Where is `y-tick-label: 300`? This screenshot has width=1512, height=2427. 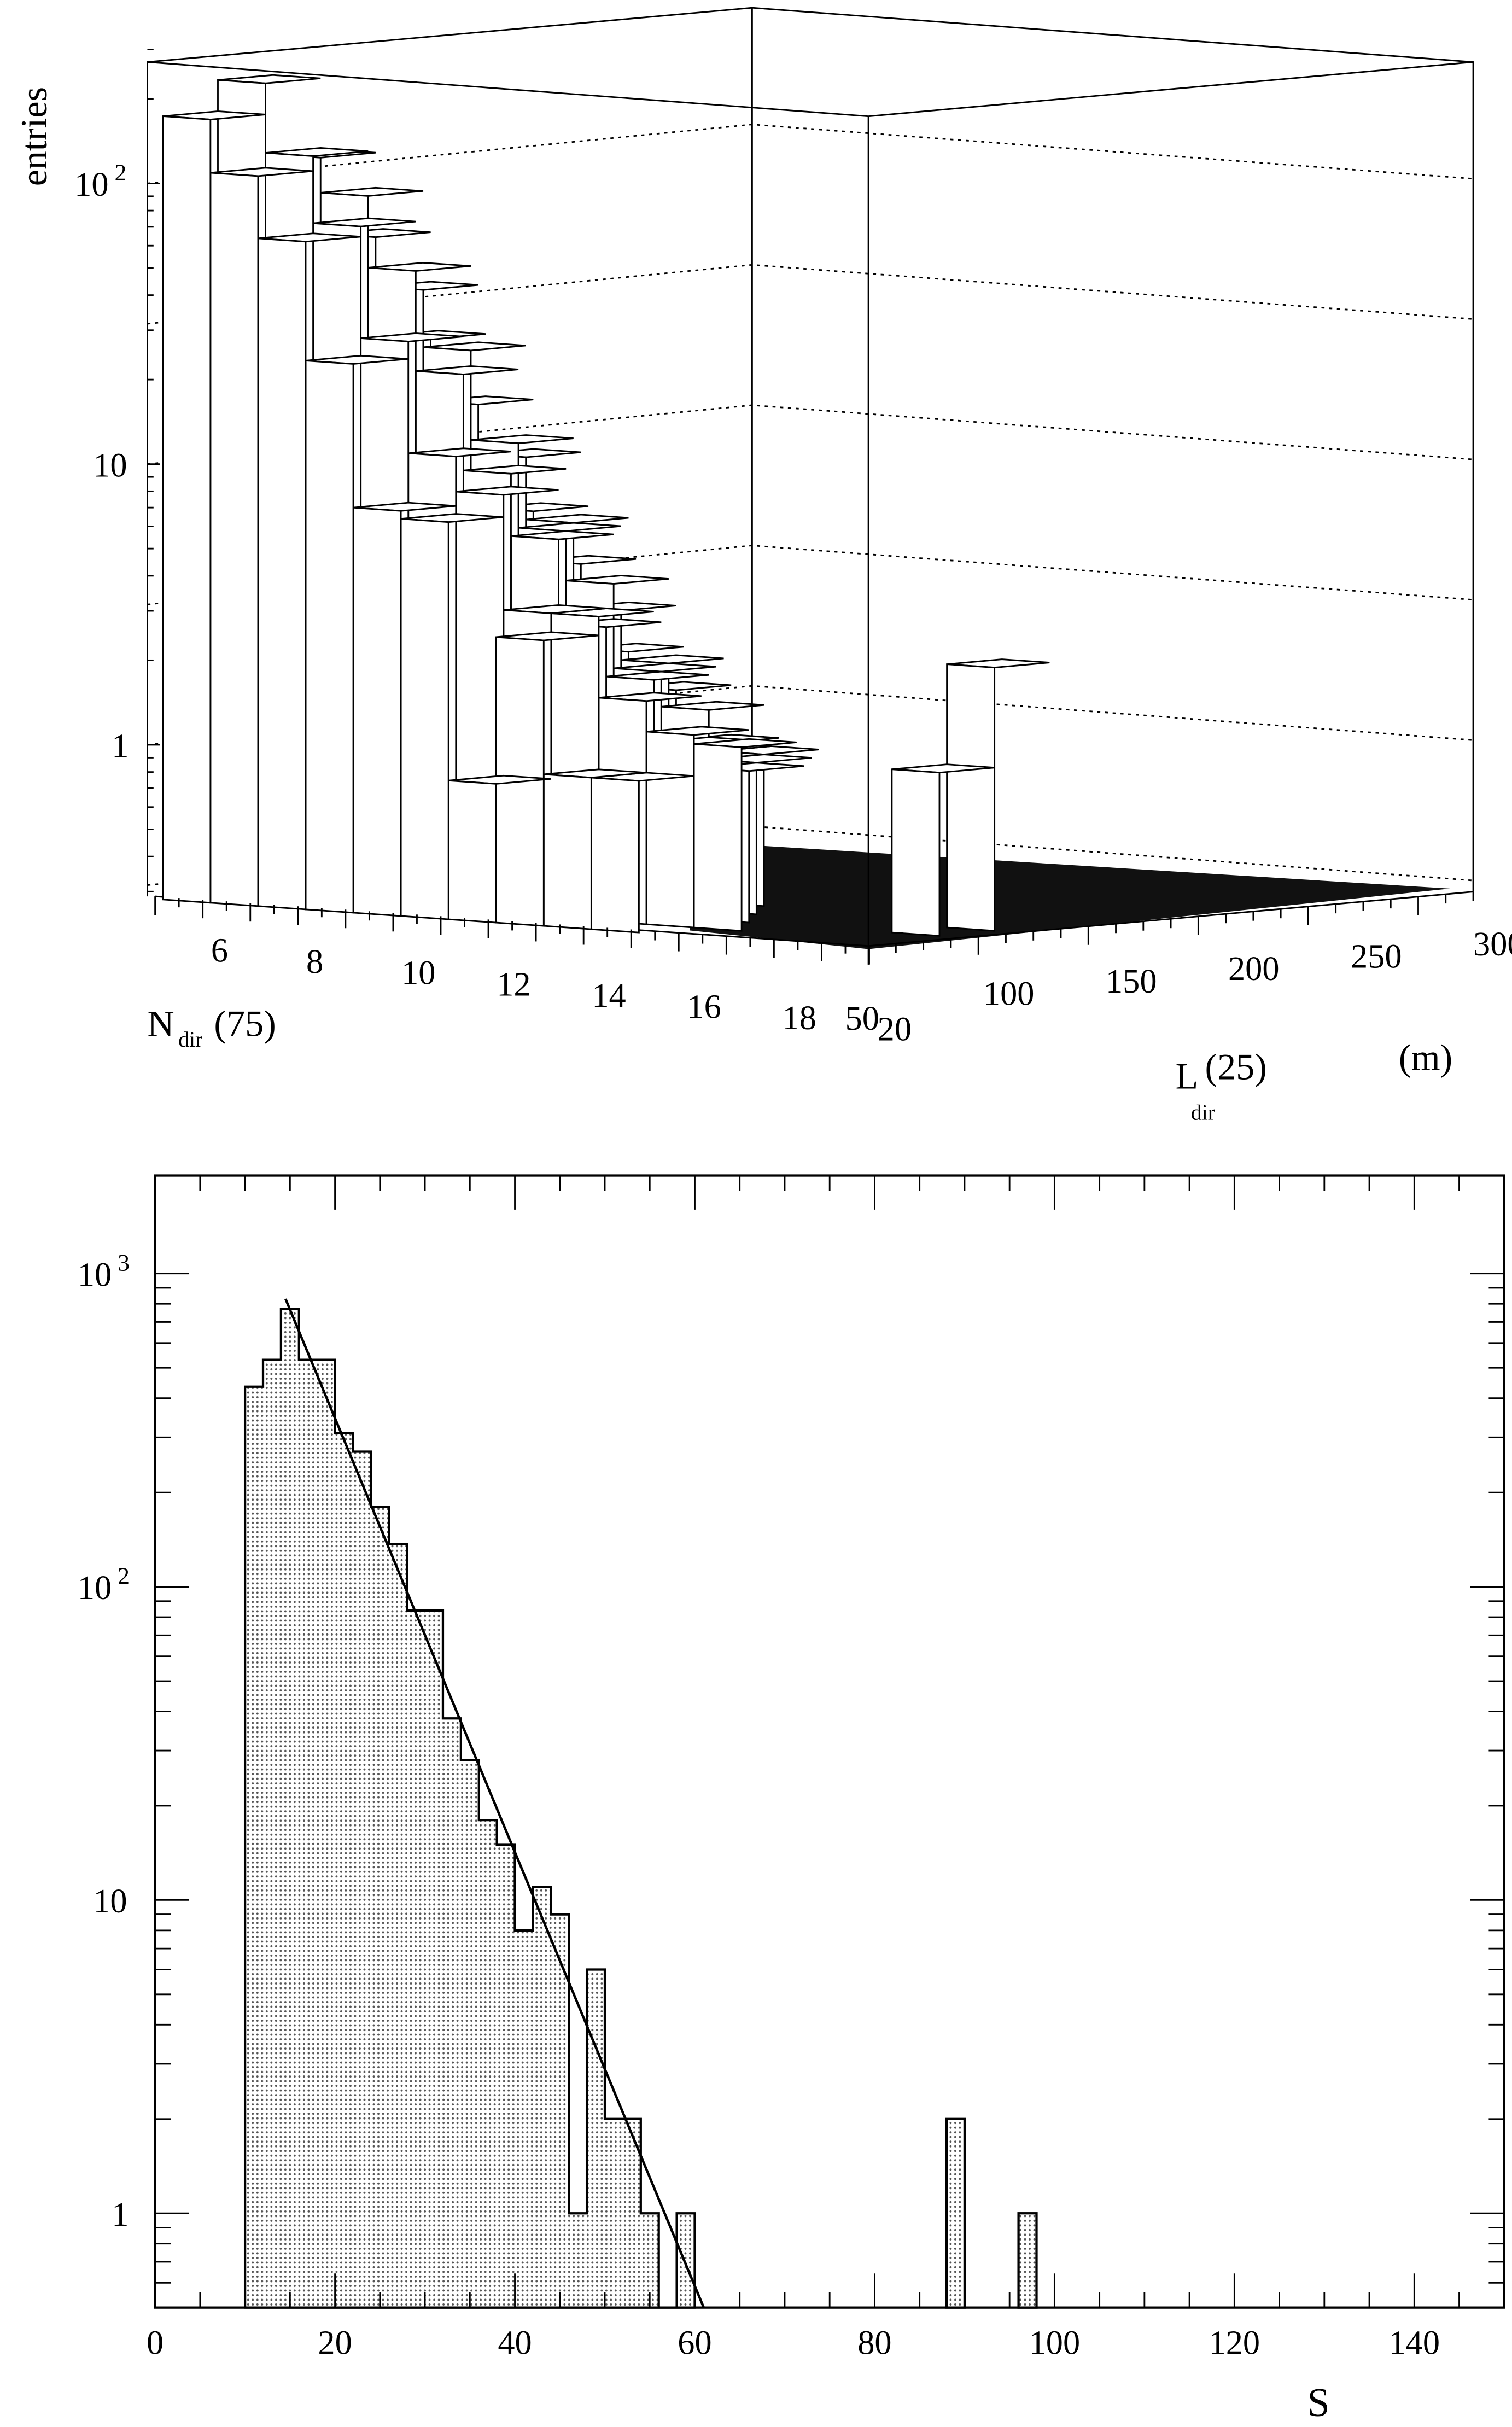
y-tick-label: 300 is located at coordinates (1492, 944).